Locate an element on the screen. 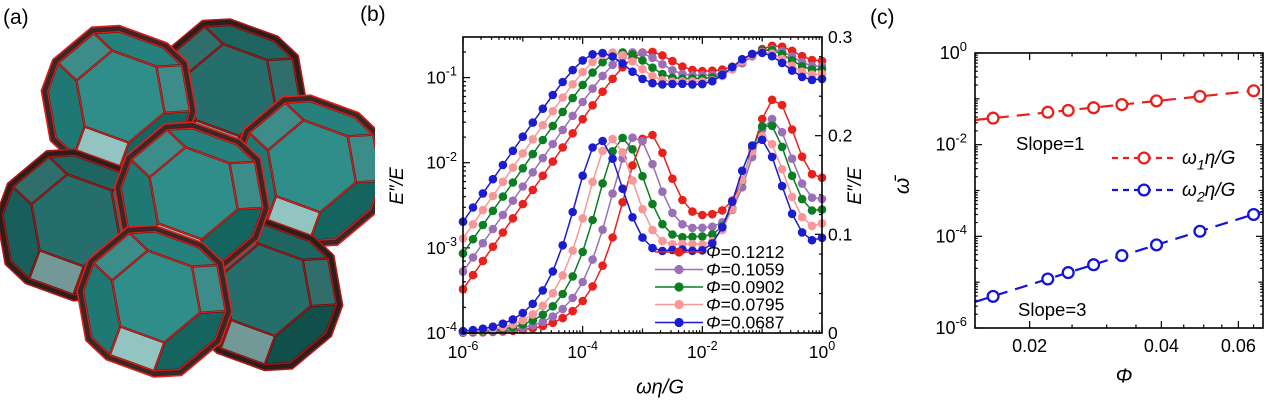 This screenshot has width=1268, height=405. c-x-tick: 0.04 is located at coordinates (1161, 346).